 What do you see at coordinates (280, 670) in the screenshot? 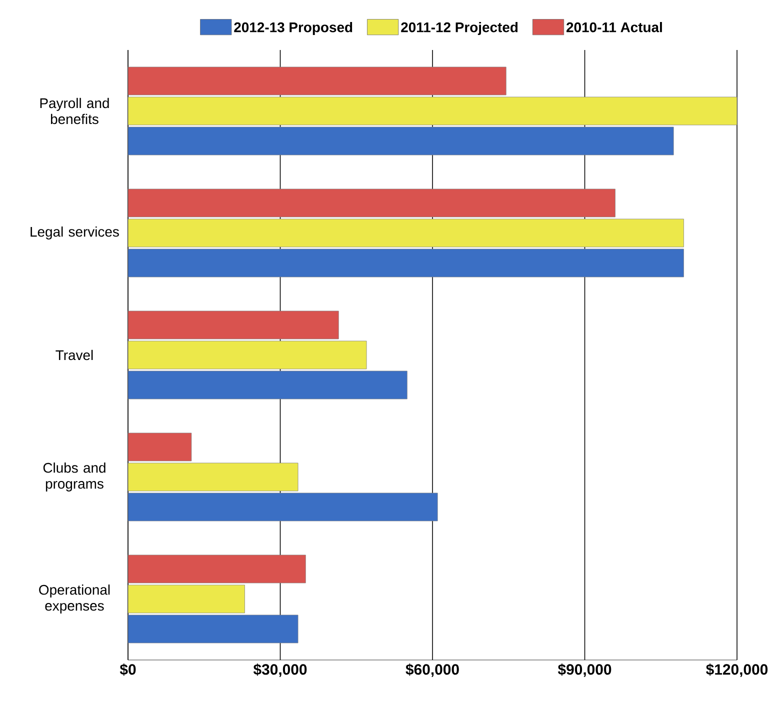
I see `x-tick-label: $30,000` at bounding box center [280, 670].